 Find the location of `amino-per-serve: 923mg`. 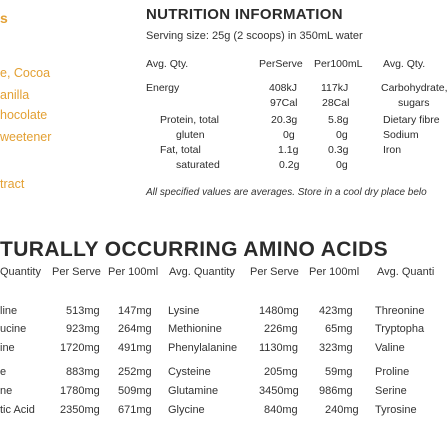

amino-per-serve: 923mg is located at coordinates (83, 329).